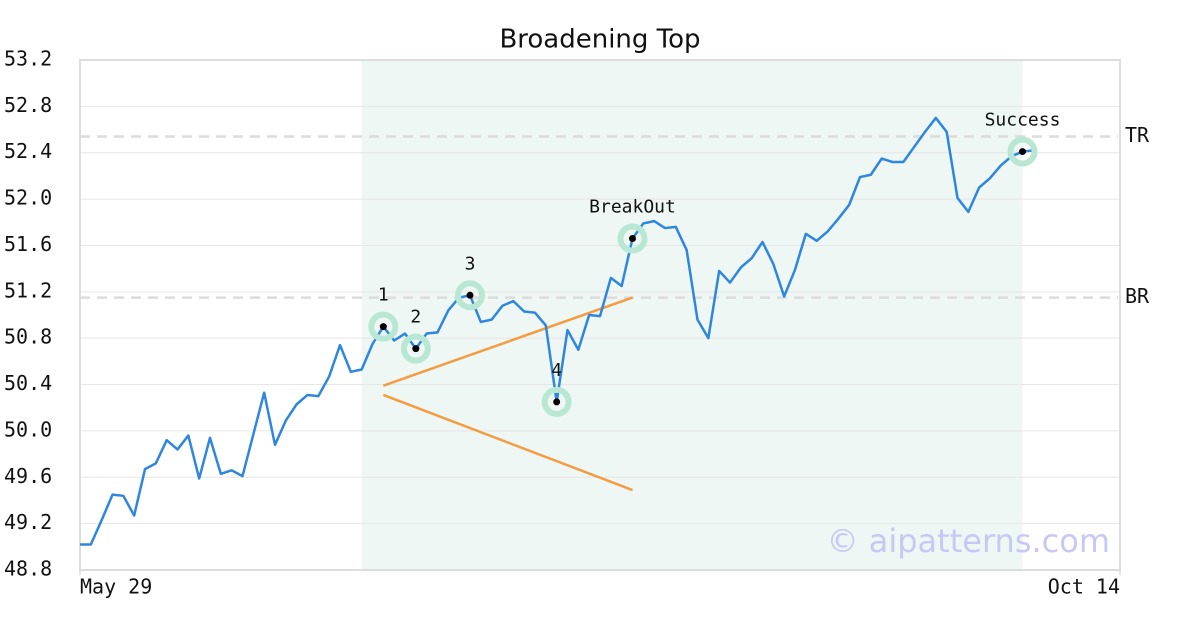 The image size is (1200, 630). I want to click on chart-title: Broadening Top, so click(599, 40).